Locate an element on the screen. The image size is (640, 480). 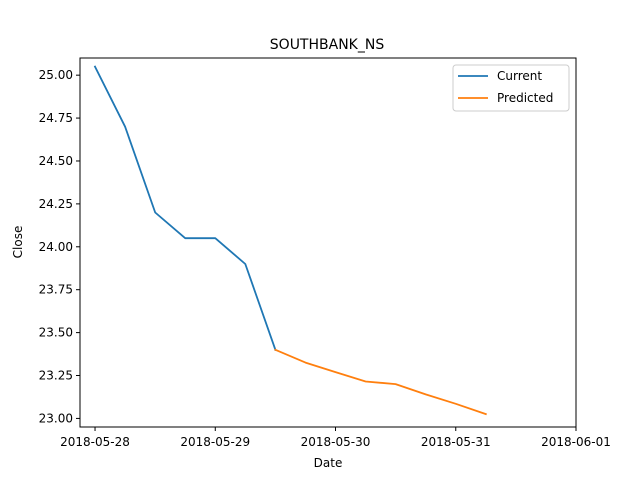
y-tick-label: 24.75 is located at coordinates (56, 118).